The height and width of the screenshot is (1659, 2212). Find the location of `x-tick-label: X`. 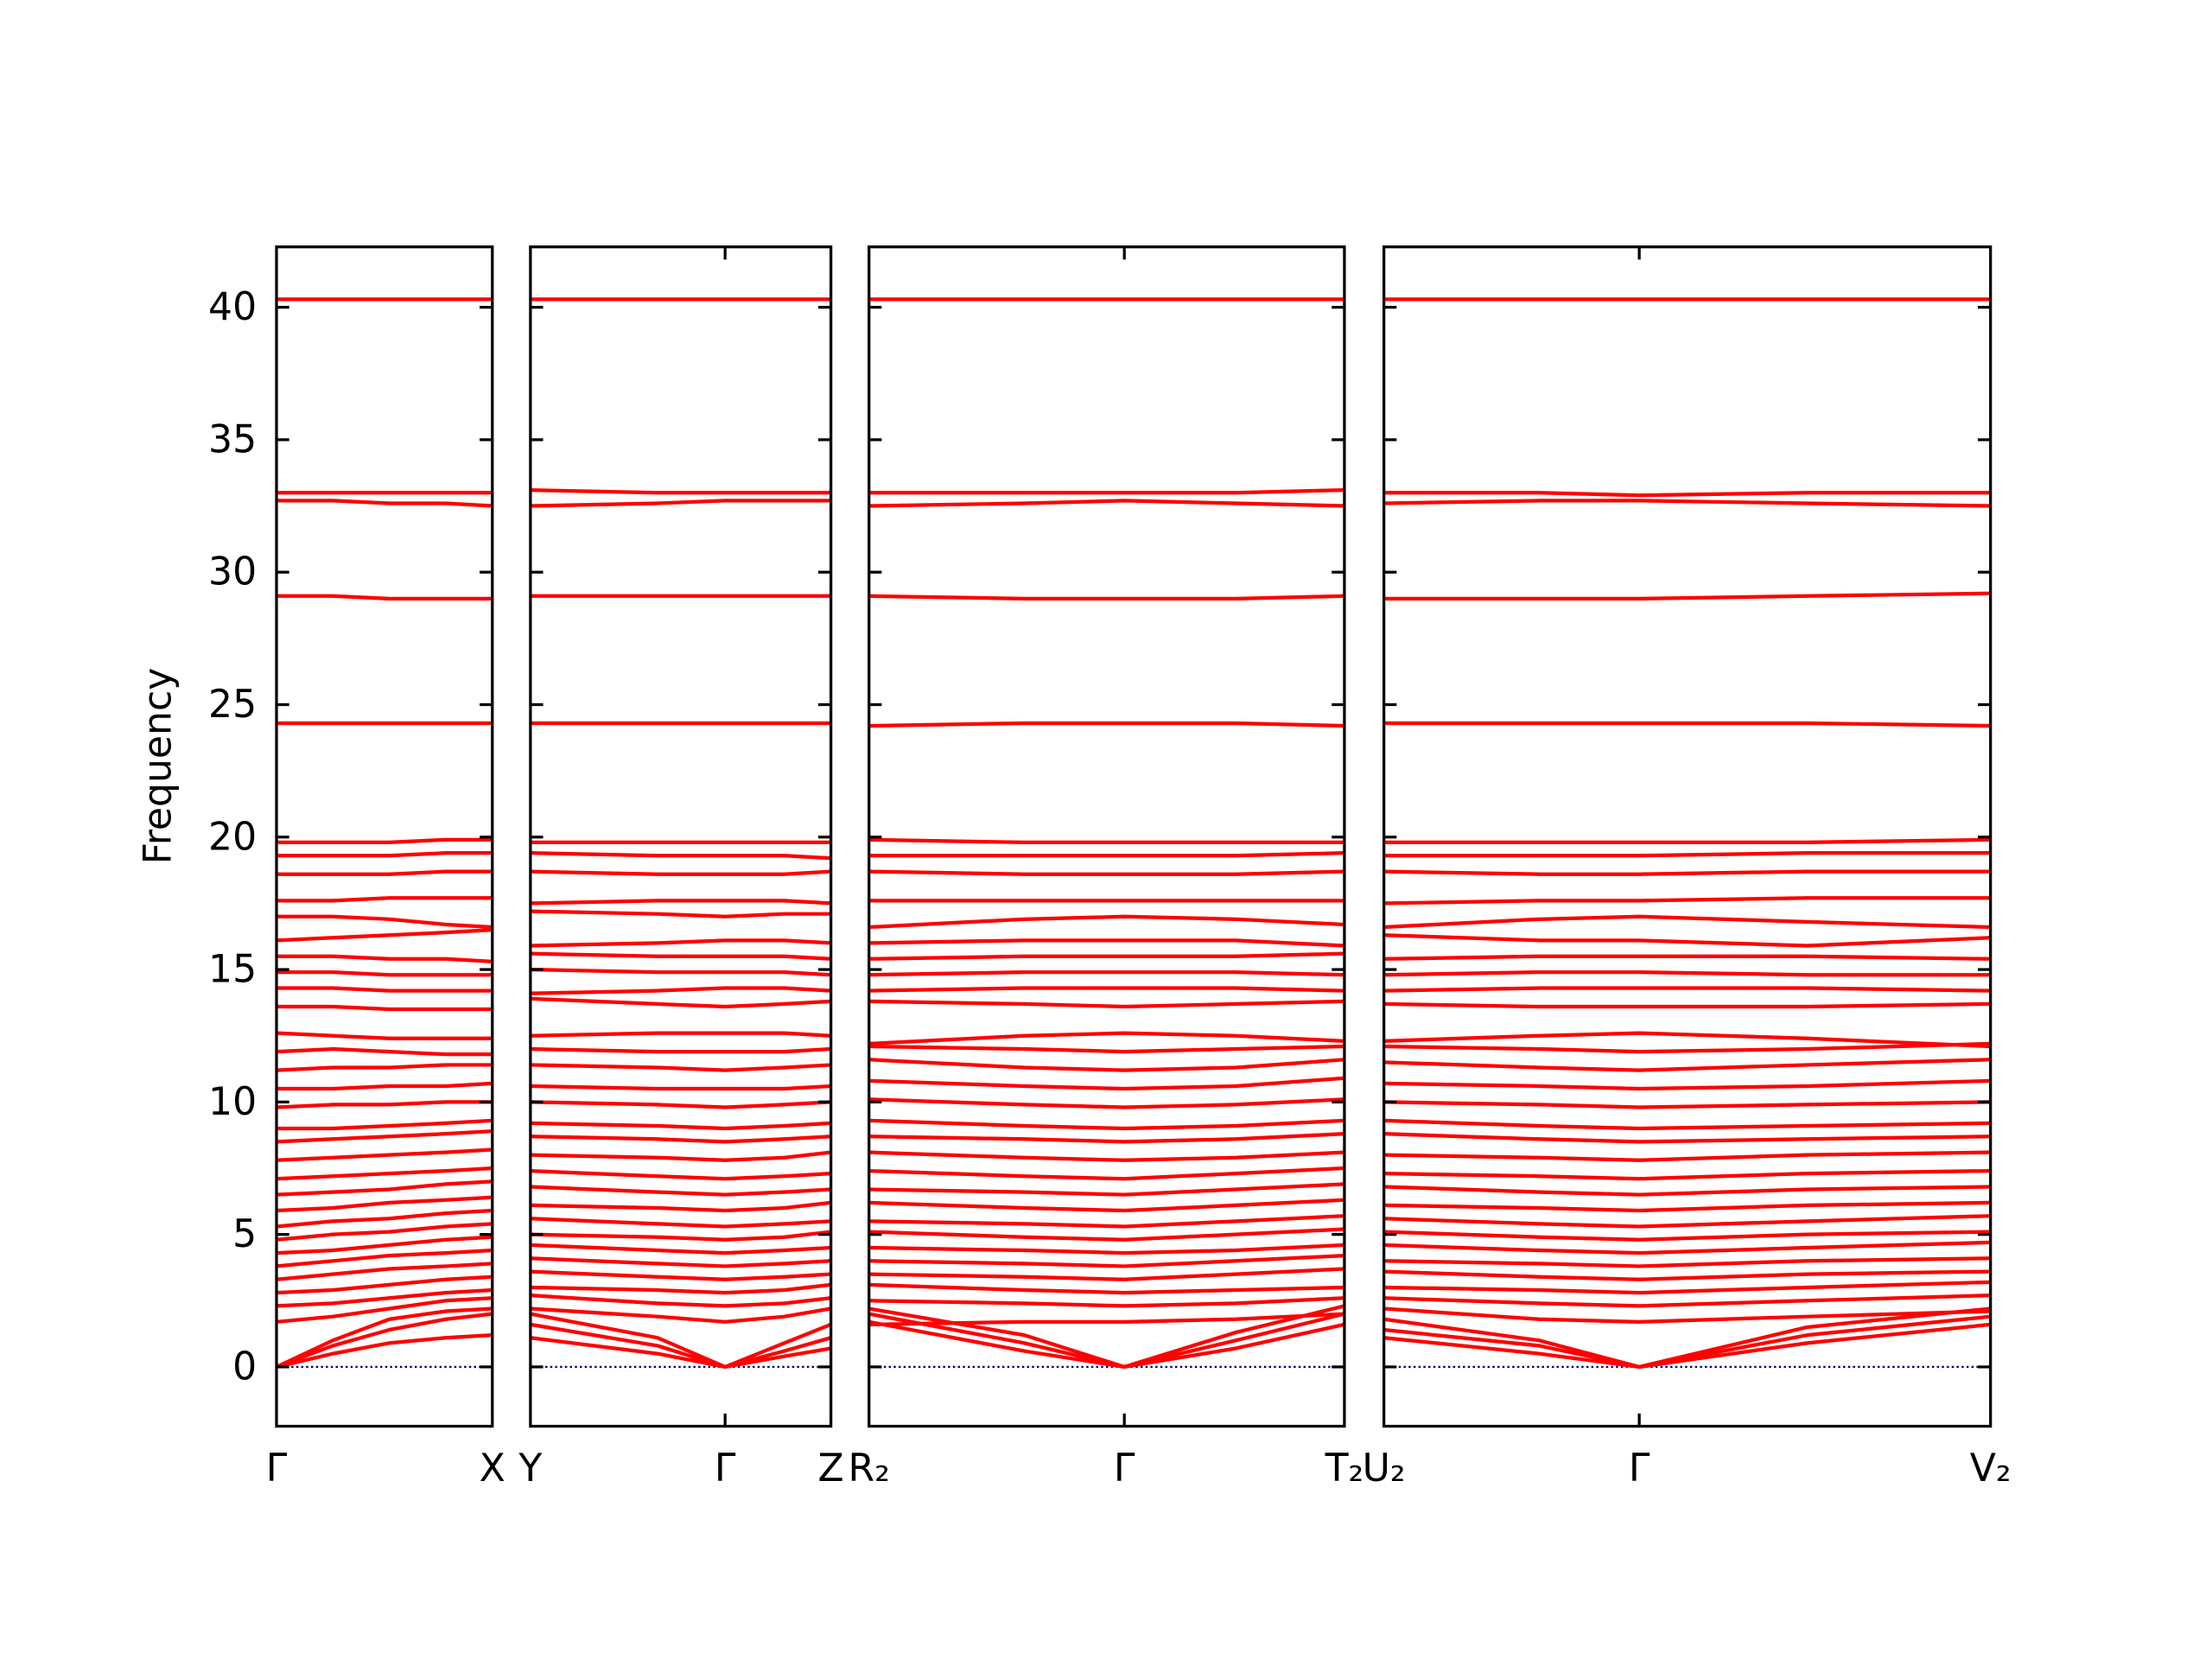

x-tick-label: X is located at coordinates (492, 1468).